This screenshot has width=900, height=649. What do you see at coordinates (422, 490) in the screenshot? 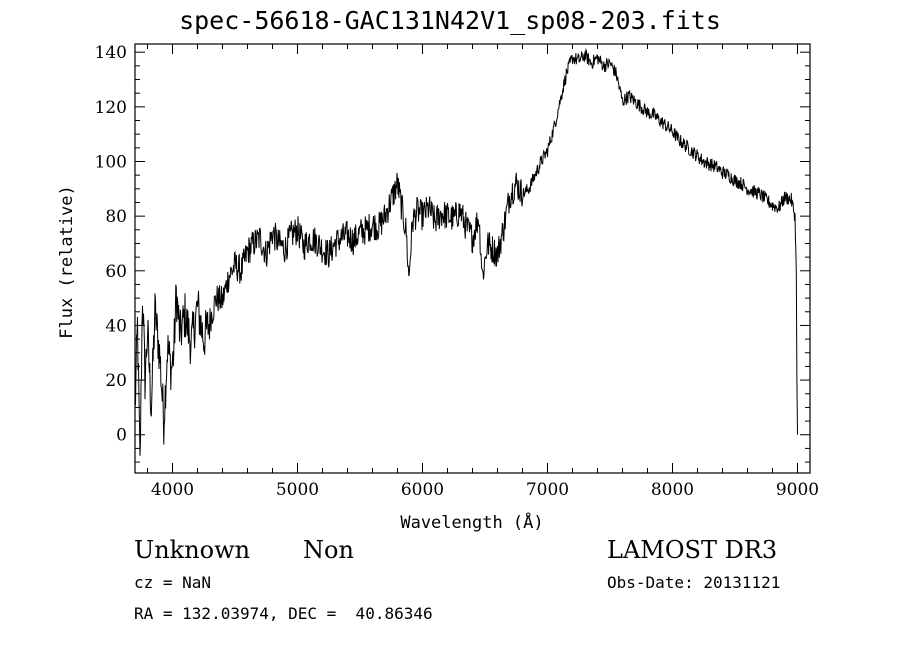
I see `x-tick-label: 6000` at bounding box center [422, 490].